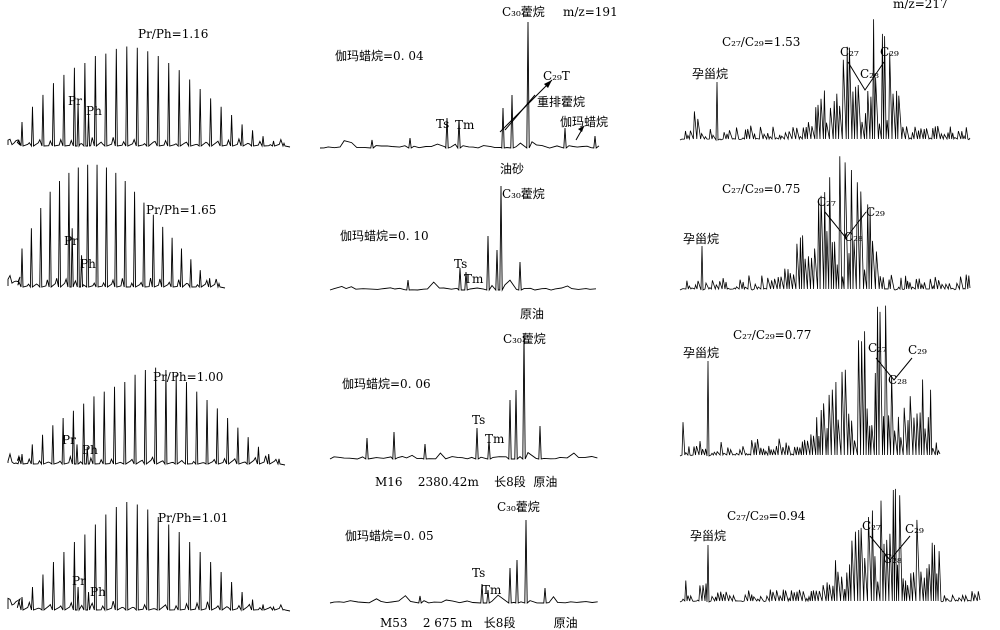  What do you see at coordinates (761, 189) in the screenshot?
I see `c27-c29-ratio-2: C₂₇/C₂₉=0.75` at bounding box center [761, 189].